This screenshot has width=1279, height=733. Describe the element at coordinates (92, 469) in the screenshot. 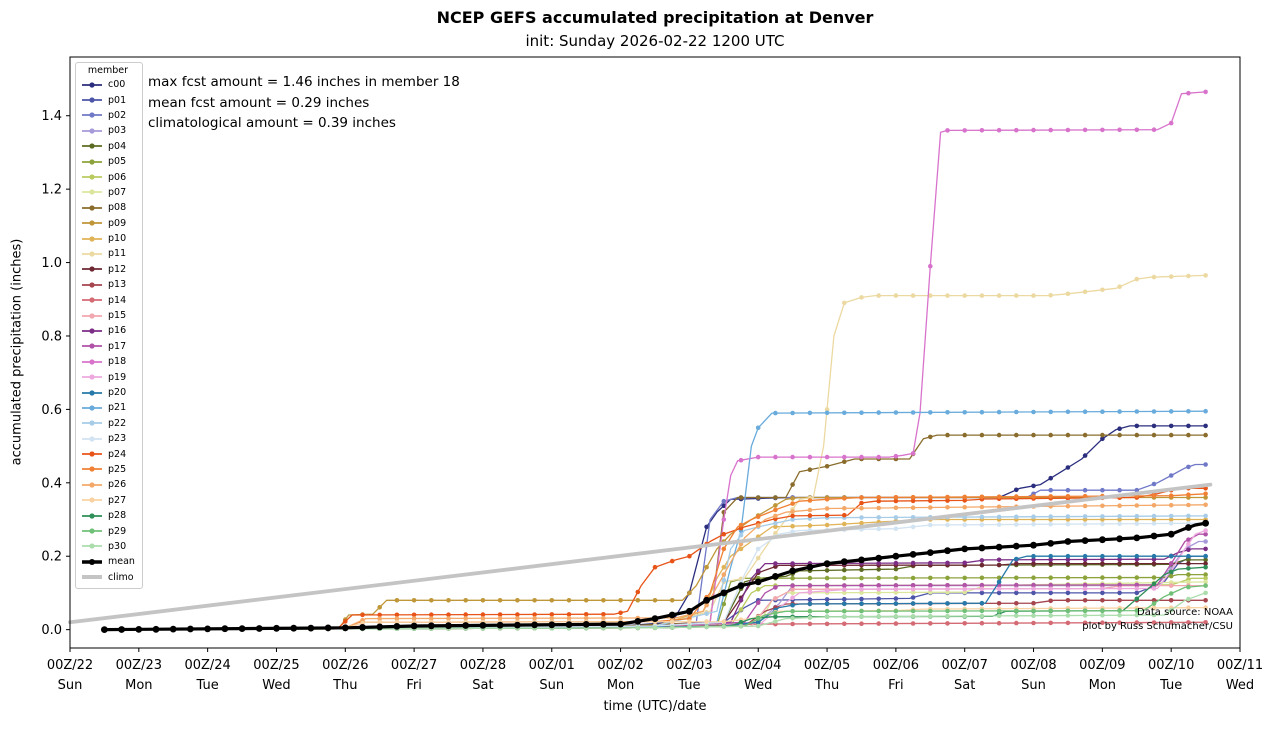

I see `legend-swatch-p25` at that location.